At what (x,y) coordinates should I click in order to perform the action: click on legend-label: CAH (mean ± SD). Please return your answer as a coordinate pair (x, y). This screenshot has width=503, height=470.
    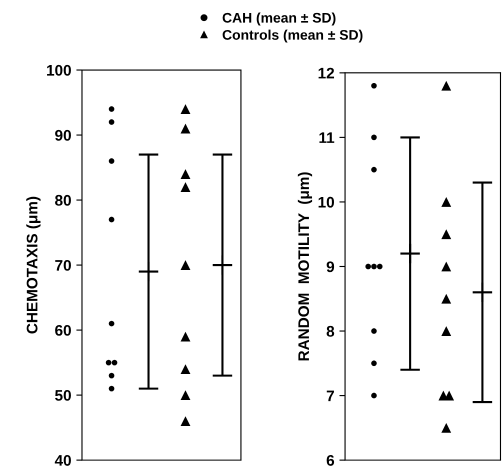
    Looking at the image, I should click on (279, 19).